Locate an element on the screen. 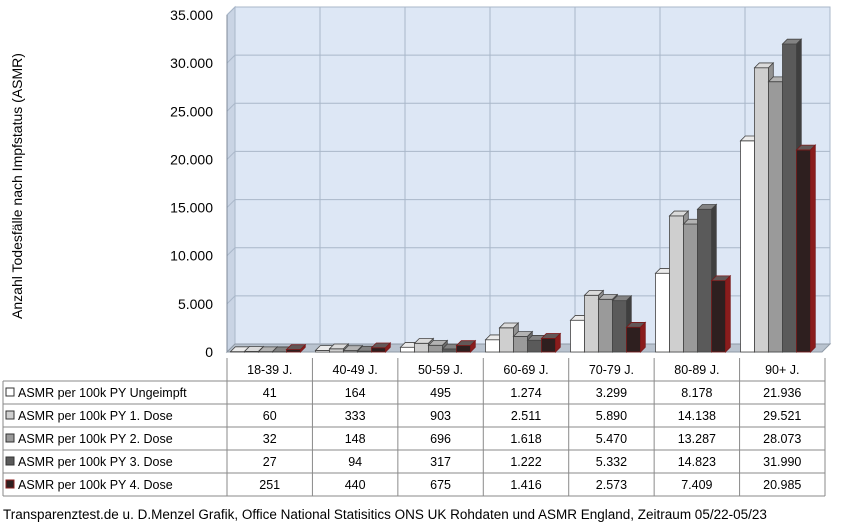  data-label: 164 is located at coordinates (355, 393).